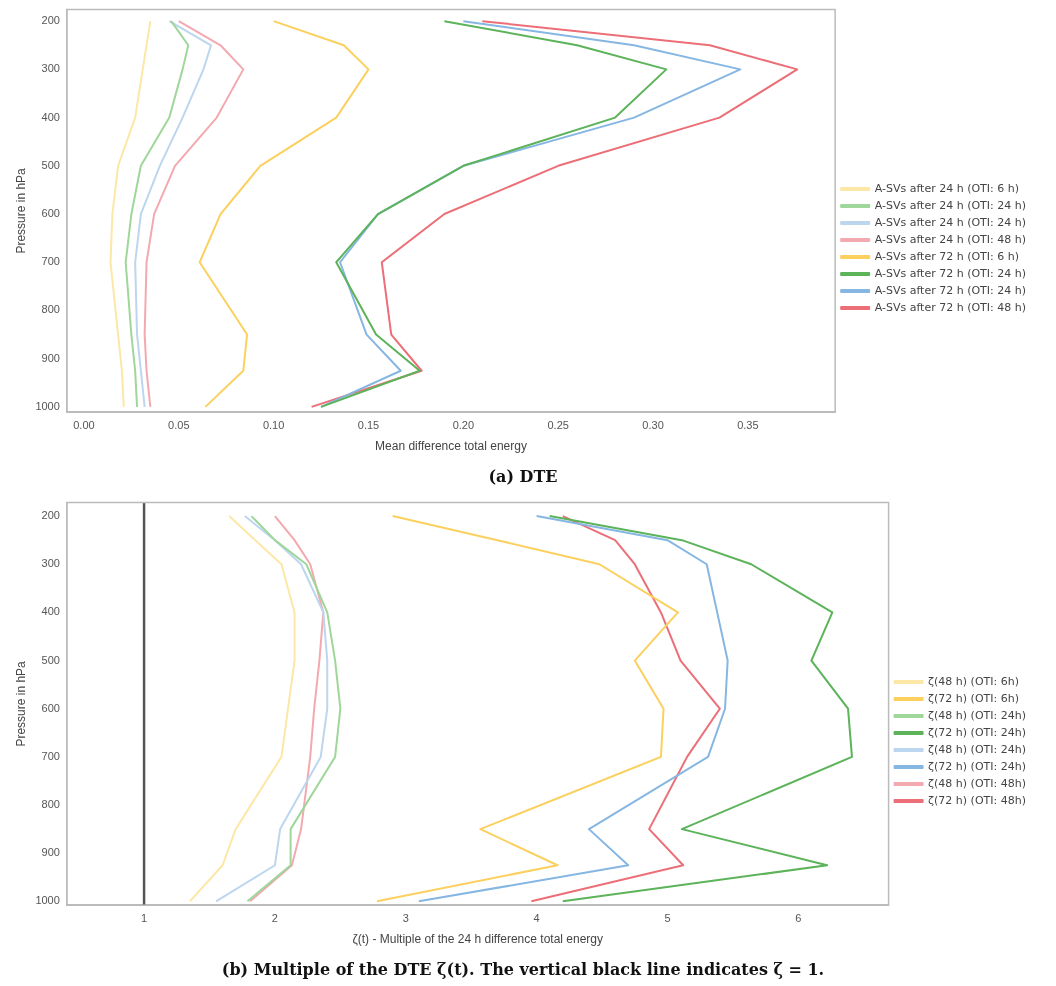 The width and height of the screenshot is (1056, 986). What do you see at coordinates (405, 917) in the screenshot?
I see `x-tick-label: 3` at bounding box center [405, 917].